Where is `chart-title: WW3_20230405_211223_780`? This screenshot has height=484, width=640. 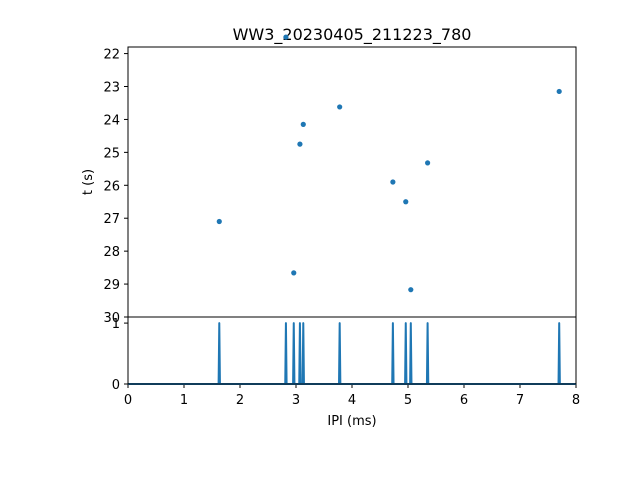 chart-title: WW3_20230405_211223_780 is located at coordinates (352, 35).